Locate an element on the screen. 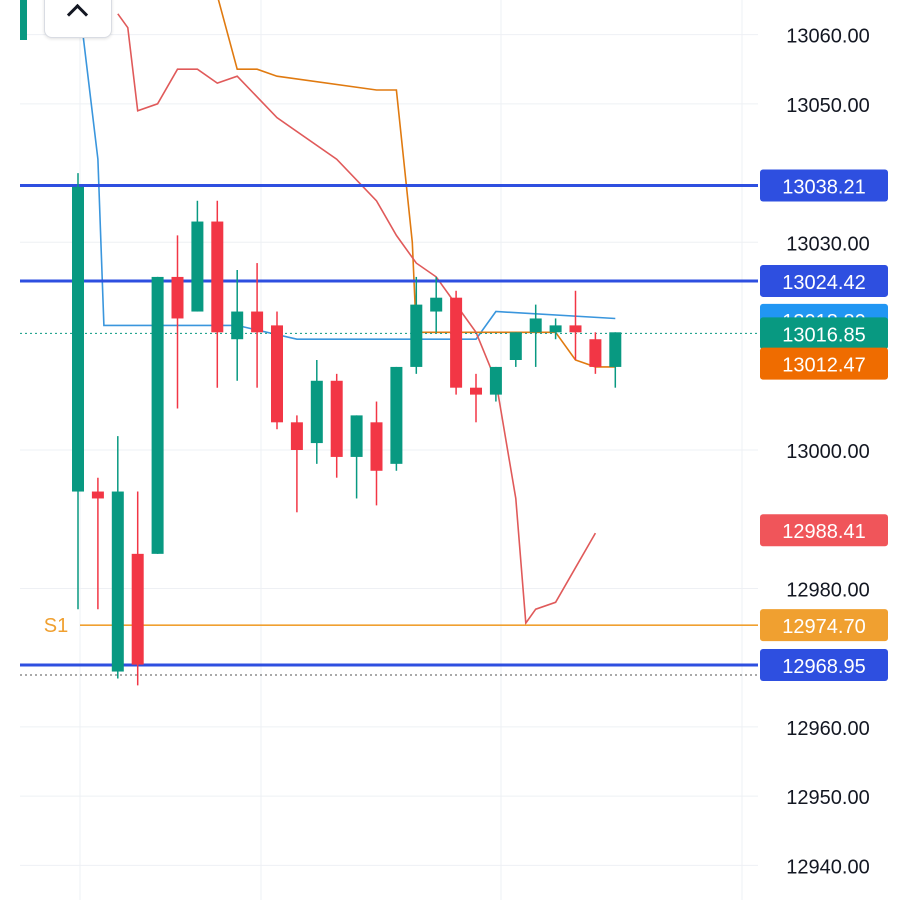  level-price-tag-3-bg is located at coordinates (824, 664).